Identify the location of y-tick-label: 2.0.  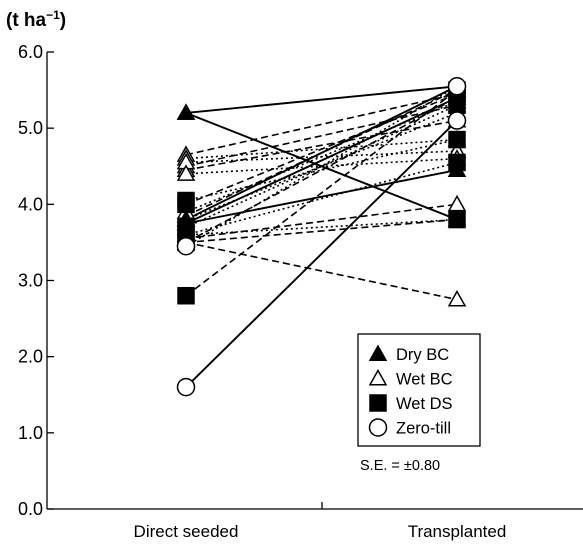
(30, 357).